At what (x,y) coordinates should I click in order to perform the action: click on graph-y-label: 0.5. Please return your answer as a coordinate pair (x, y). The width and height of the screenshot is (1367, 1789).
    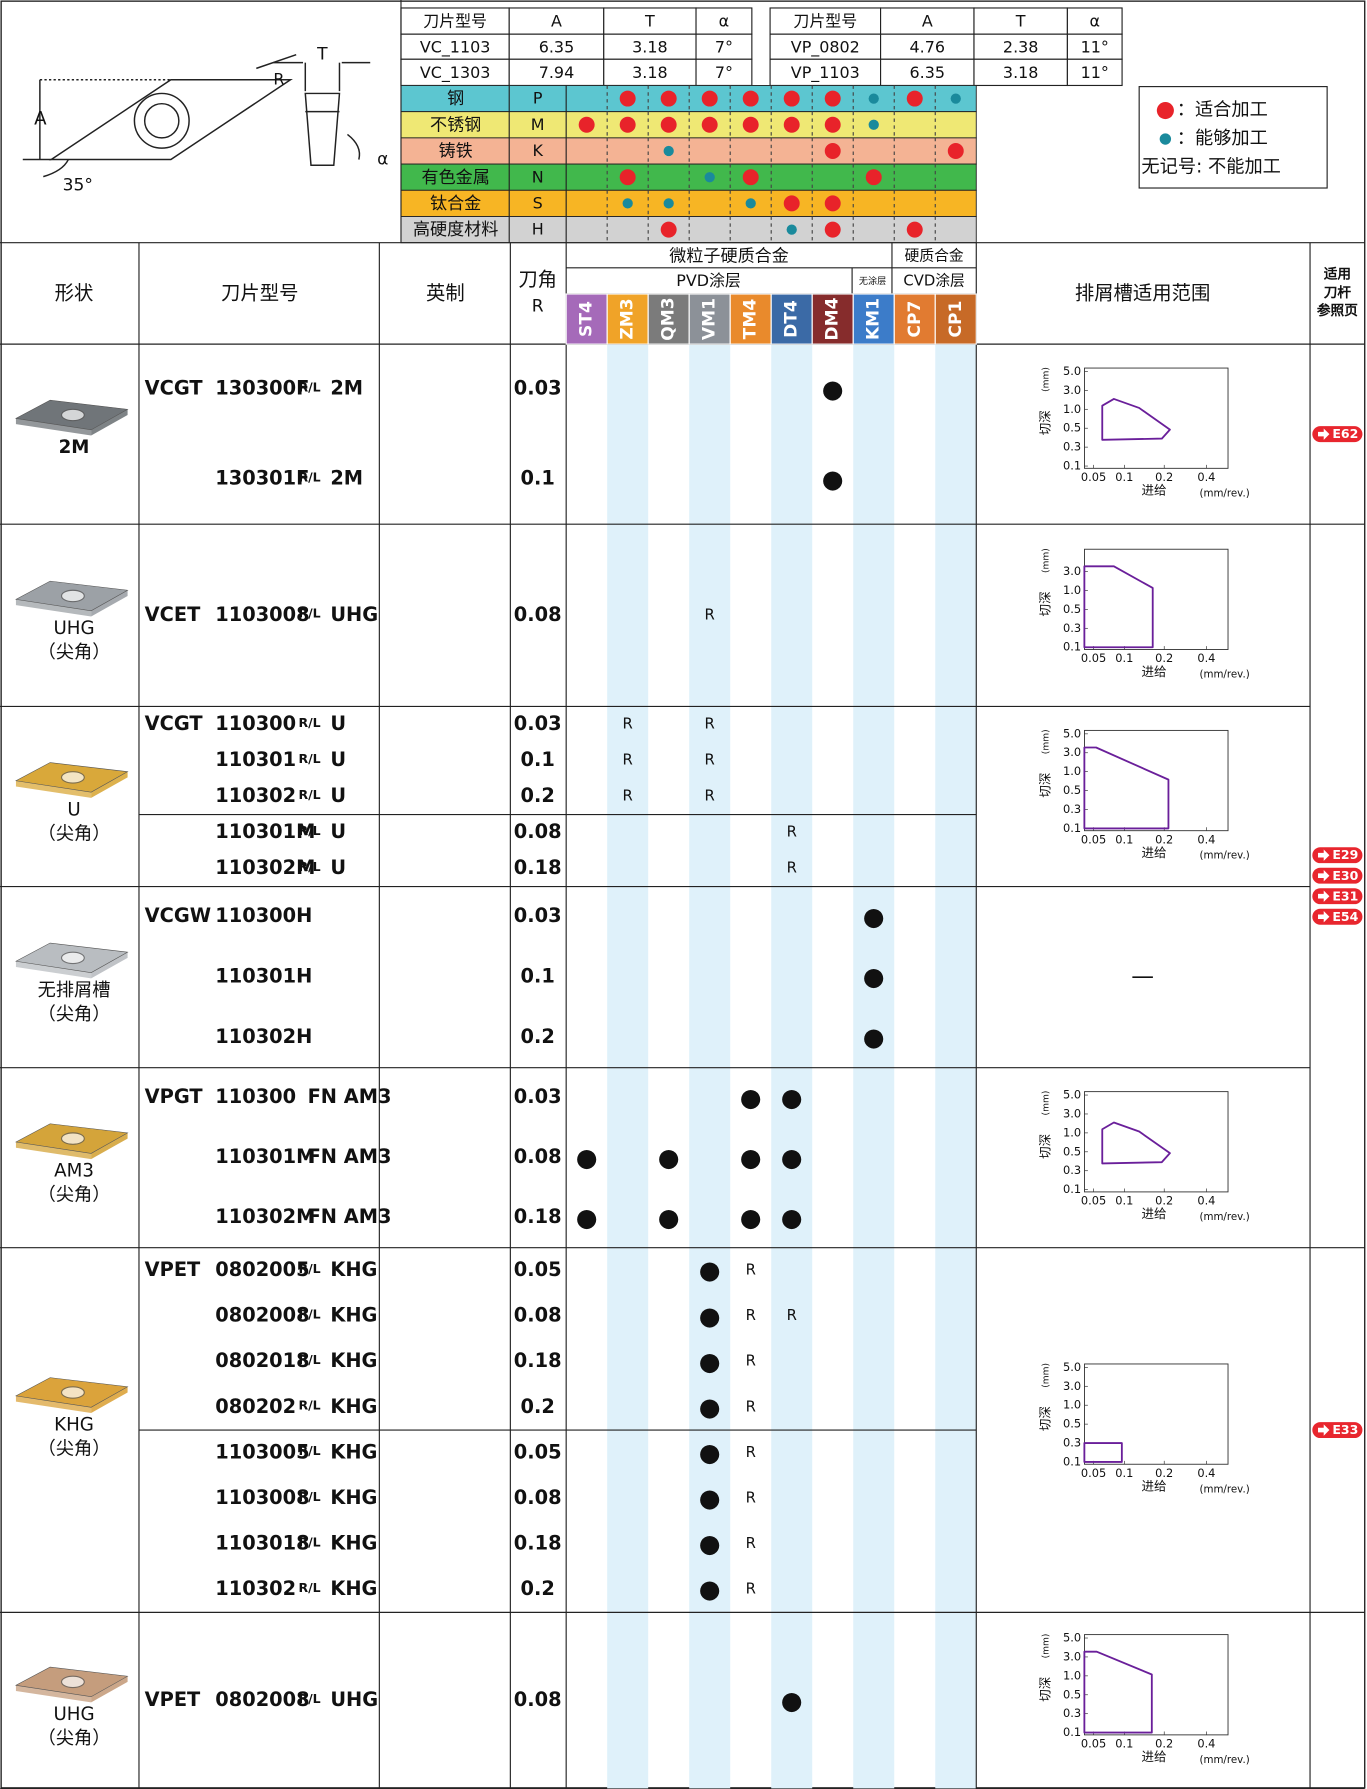
    Looking at the image, I should click on (1072, 1151).